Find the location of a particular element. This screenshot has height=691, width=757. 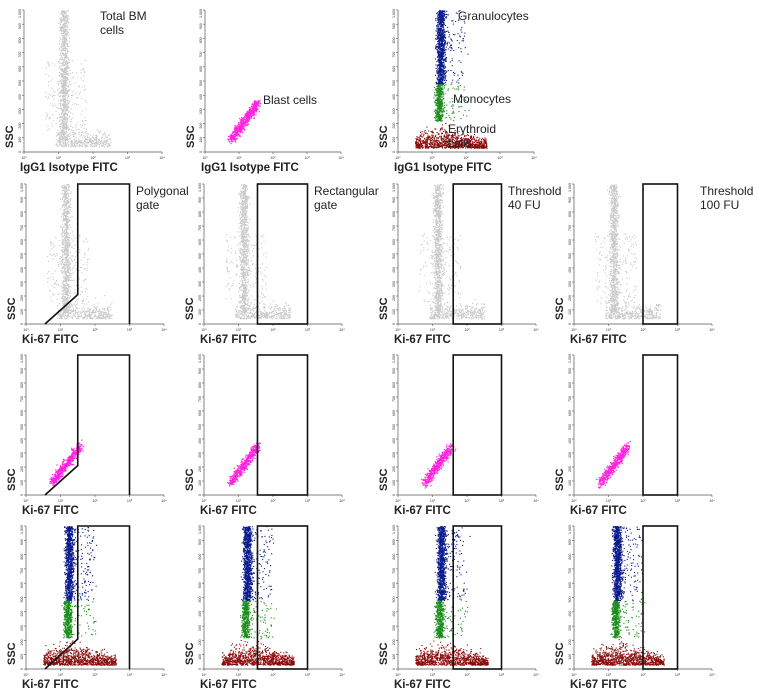

label-monocytes: Monocytes is located at coordinates (482, 99).